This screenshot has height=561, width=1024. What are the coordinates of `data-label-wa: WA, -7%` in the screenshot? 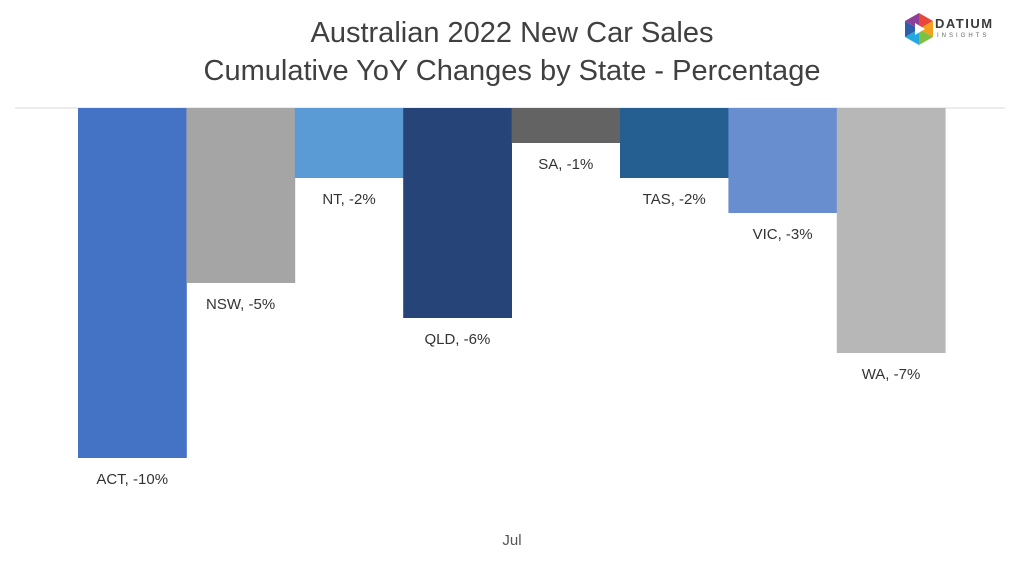 It's located at (891, 374).